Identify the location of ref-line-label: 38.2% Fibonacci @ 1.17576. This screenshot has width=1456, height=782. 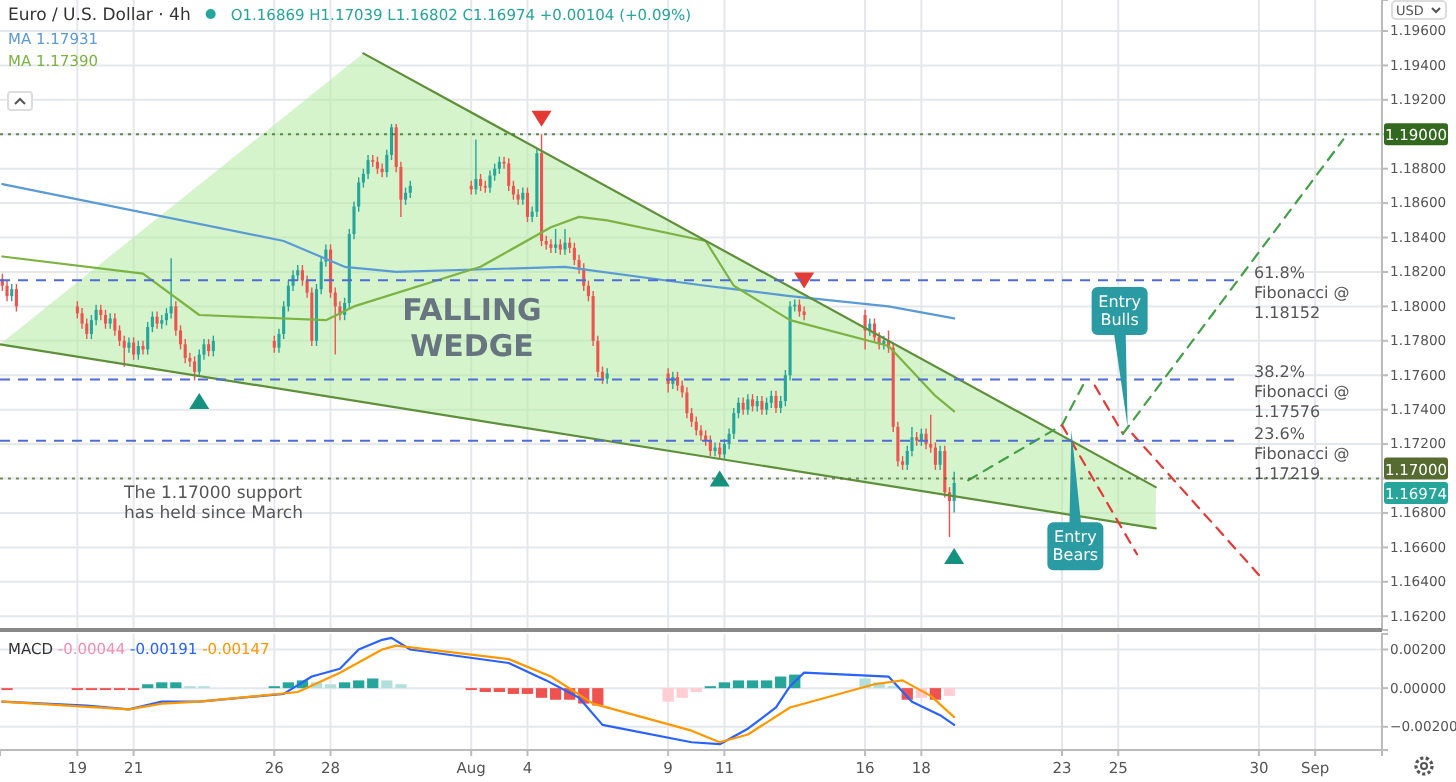
(1302, 392).